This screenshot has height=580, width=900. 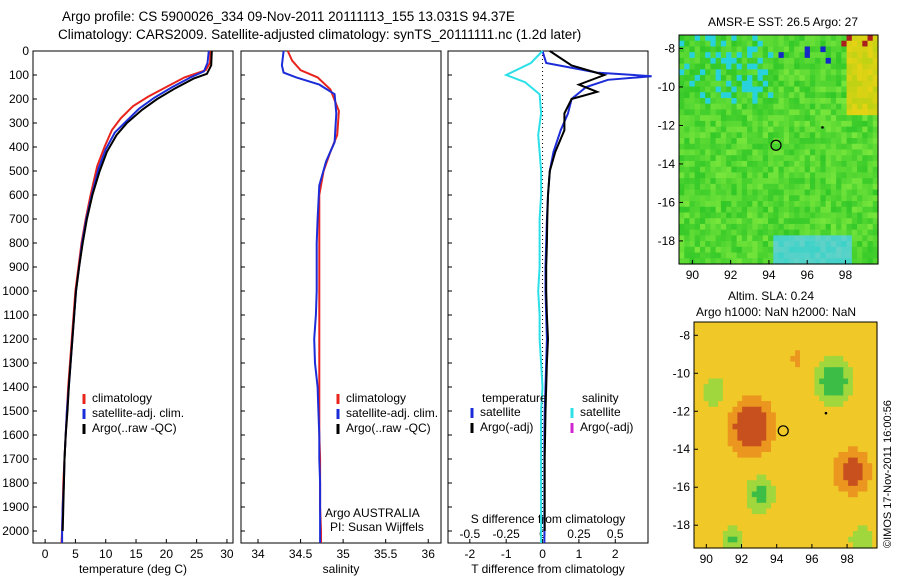 What do you see at coordinates (600, 412) in the screenshot?
I see `legend-label: satellite` at bounding box center [600, 412].